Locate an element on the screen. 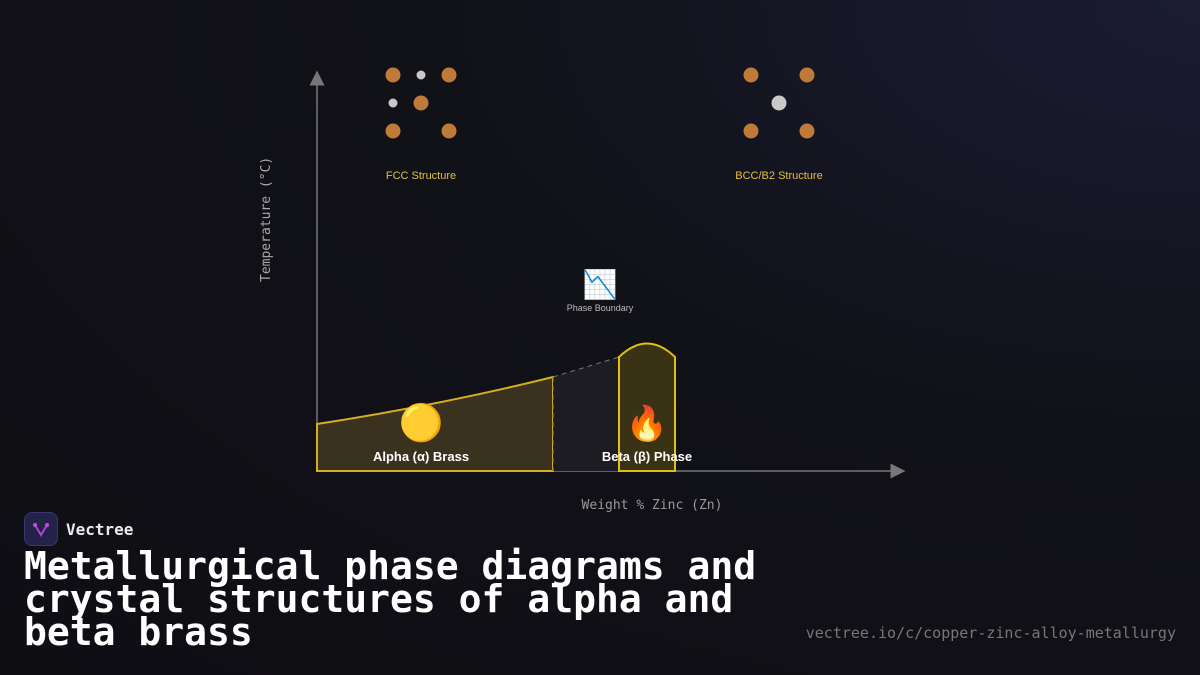 This screenshot has height=675, width=1200. bcc-label: BCC/B2 Structure is located at coordinates (778, 176).